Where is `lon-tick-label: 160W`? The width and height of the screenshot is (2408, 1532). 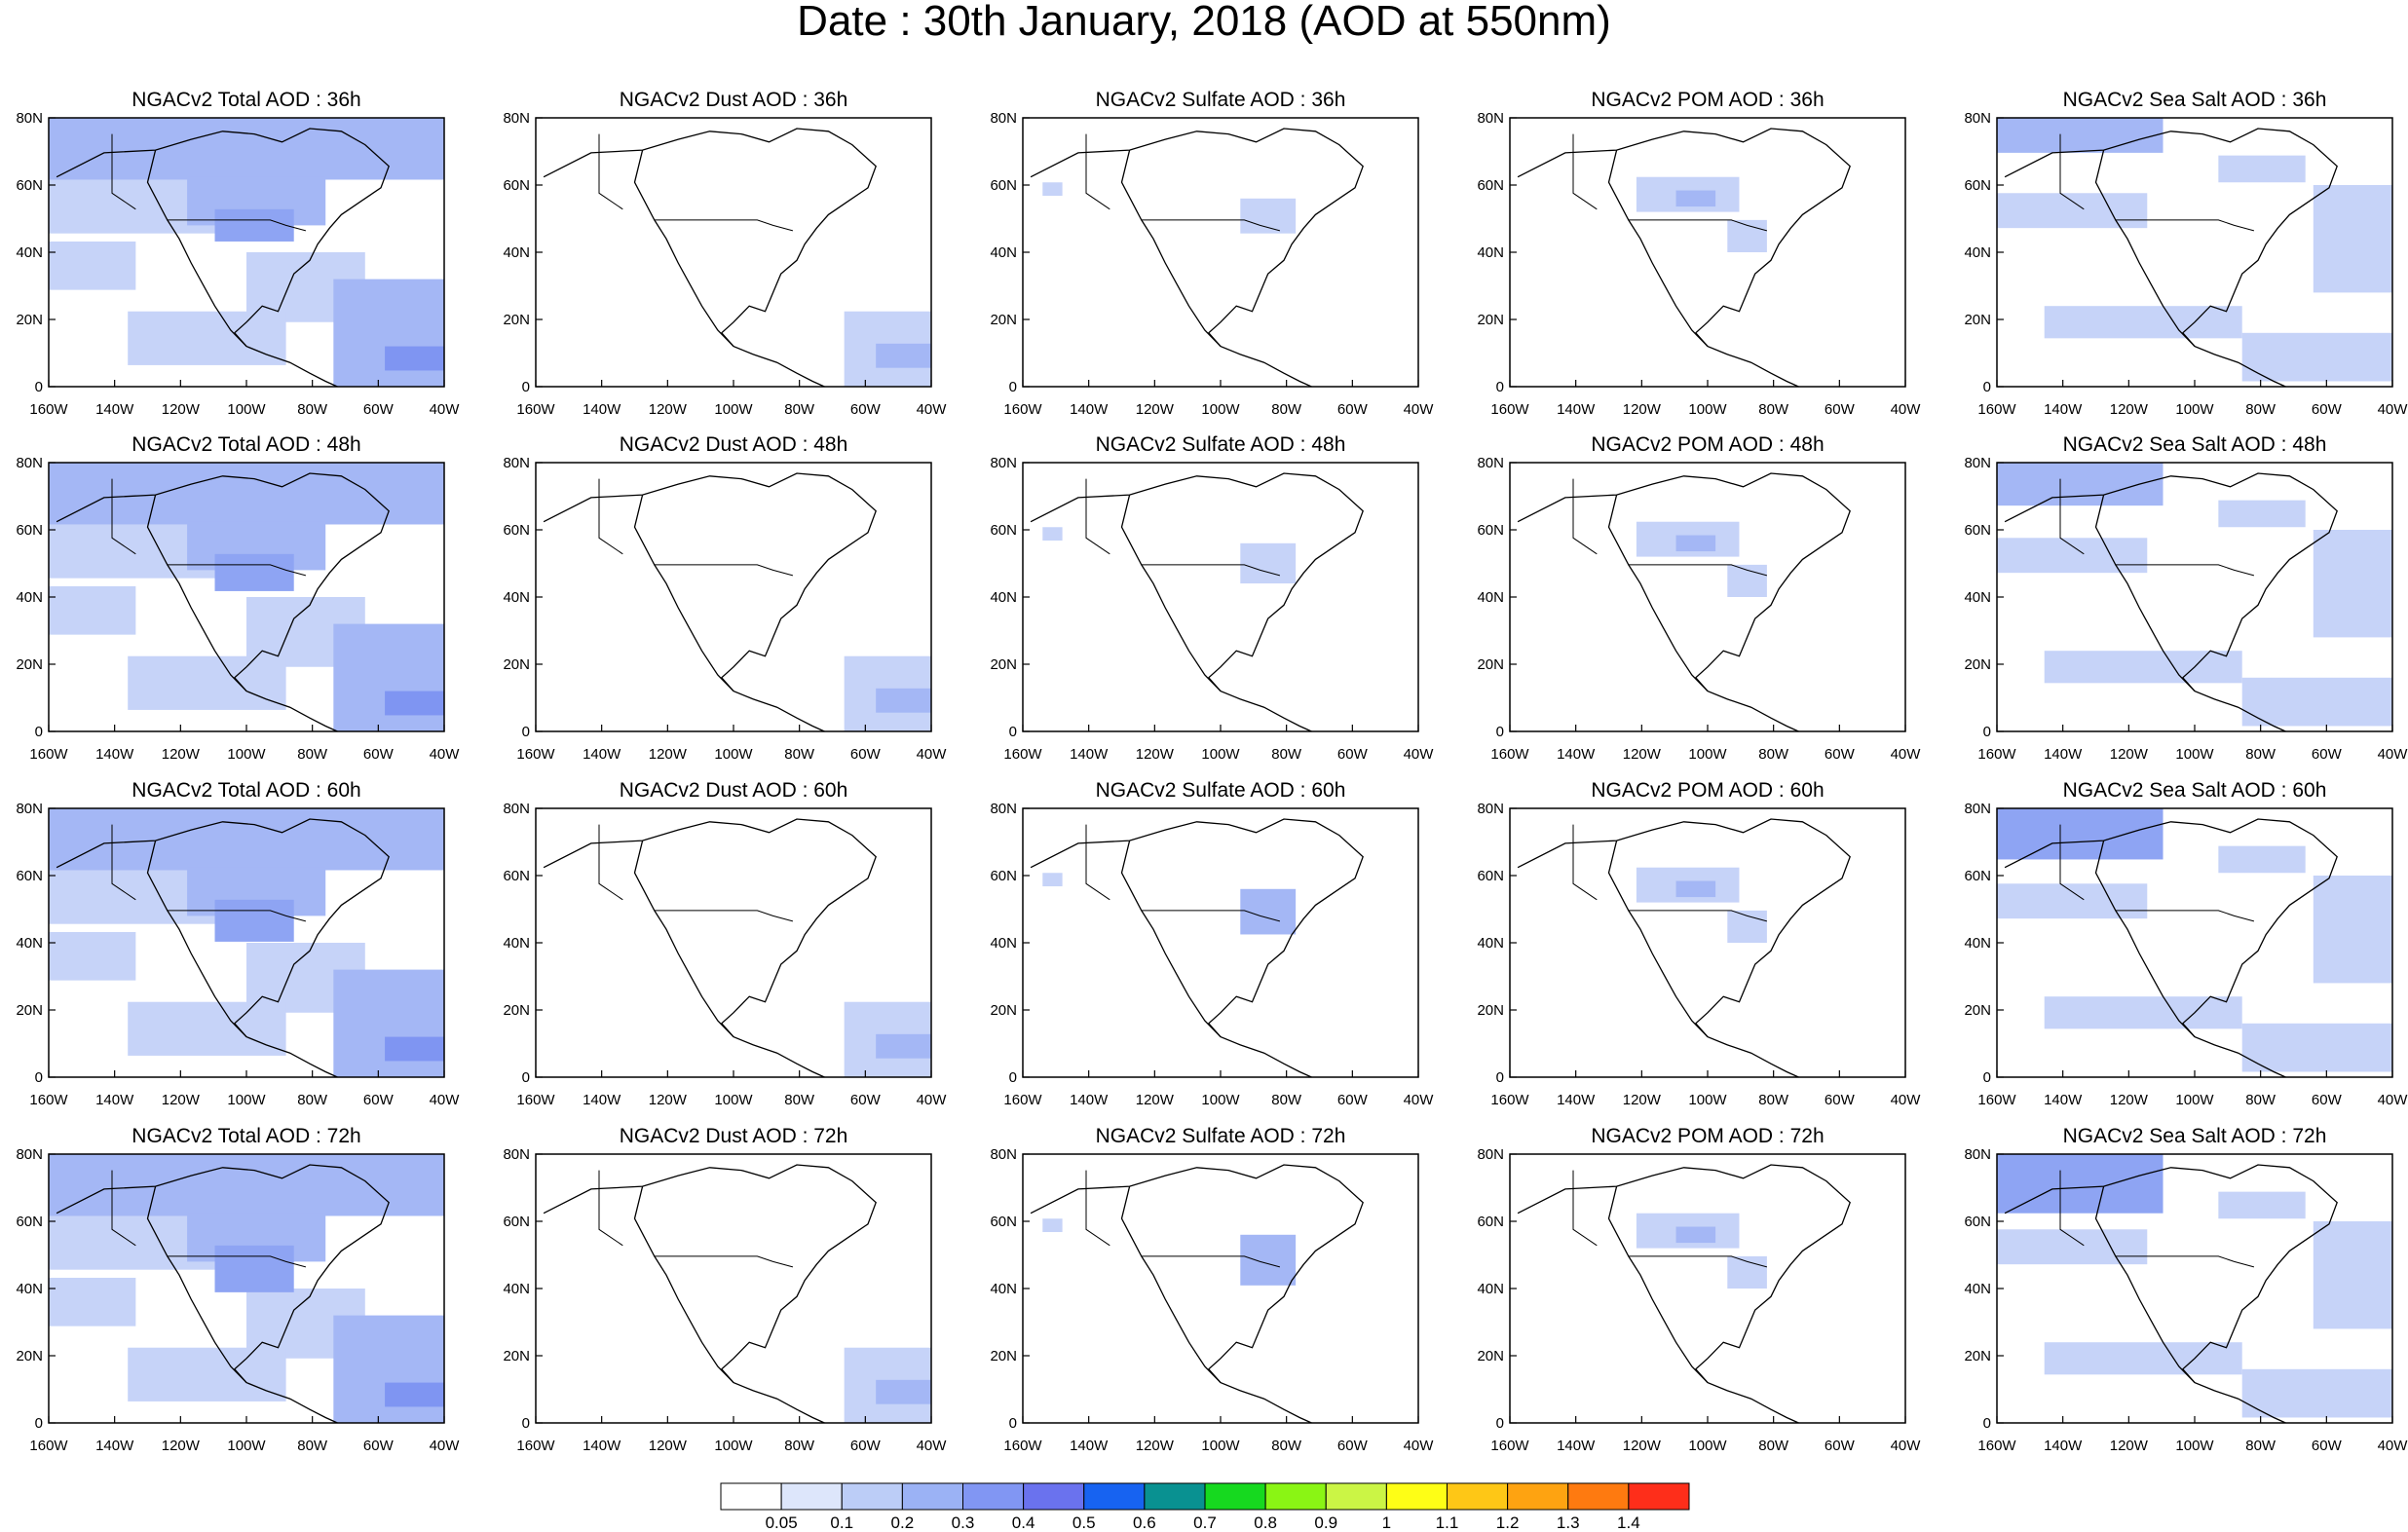 lon-tick-label: 160W is located at coordinates (1509, 755).